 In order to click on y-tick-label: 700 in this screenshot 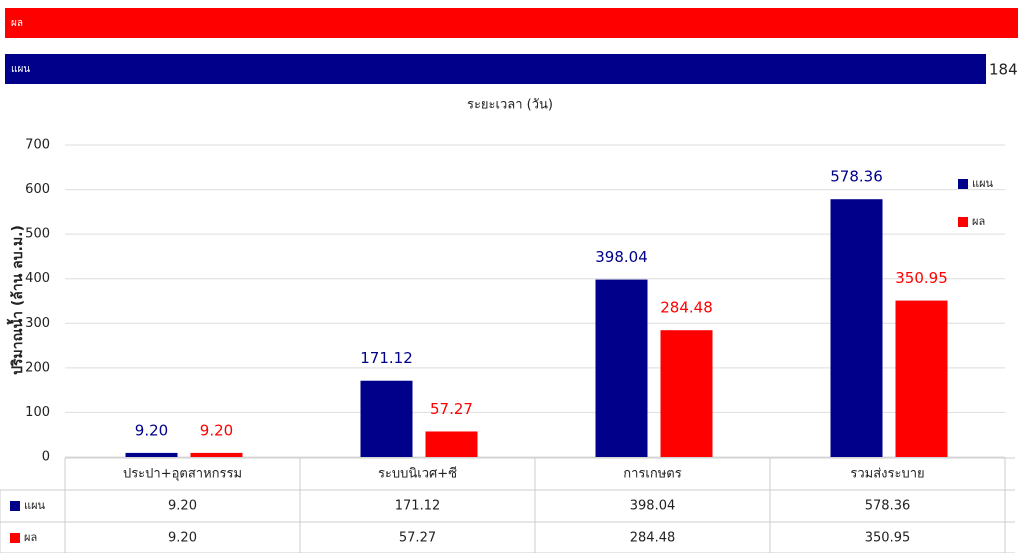, I will do `click(37, 145)`.